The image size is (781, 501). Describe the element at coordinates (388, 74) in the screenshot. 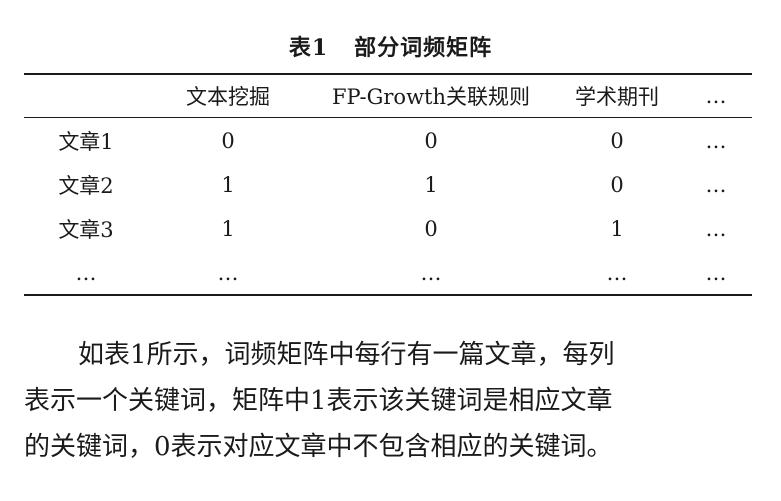

I see `table-top-rule` at that location.